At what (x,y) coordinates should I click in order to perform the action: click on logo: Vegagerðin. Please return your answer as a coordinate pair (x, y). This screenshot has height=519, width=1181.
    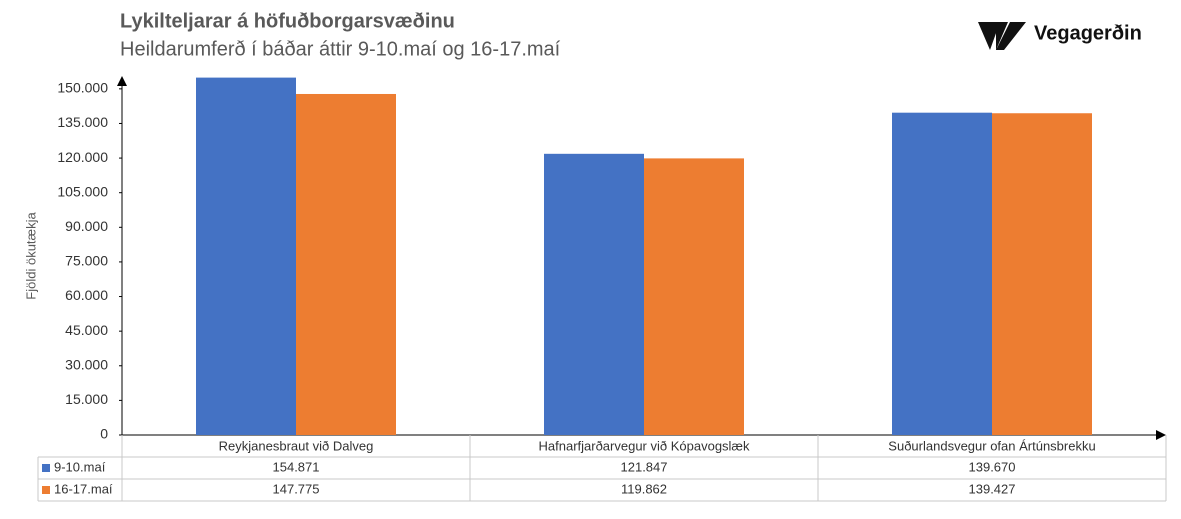
    Looking at the image, I should click on (1060, 36).